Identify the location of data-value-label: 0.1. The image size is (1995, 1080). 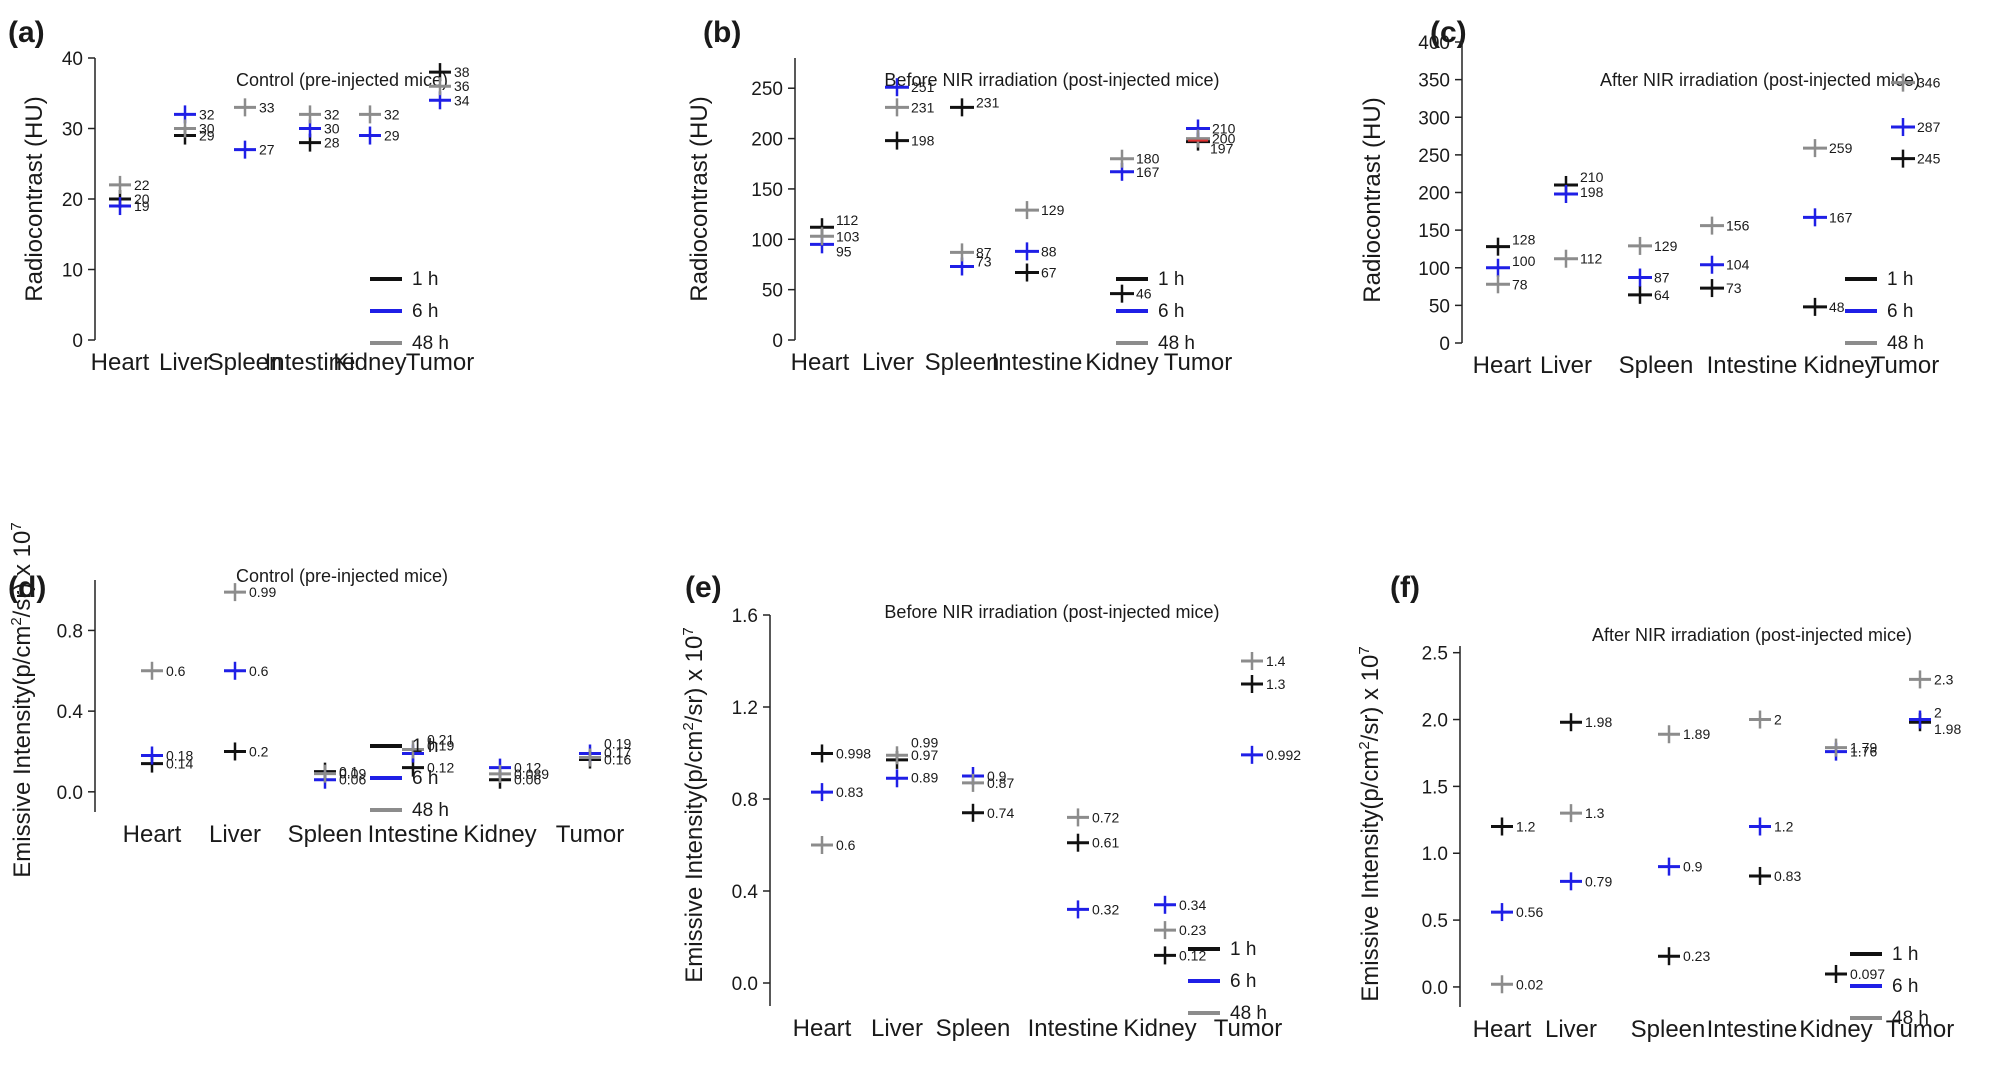
(349, 772).